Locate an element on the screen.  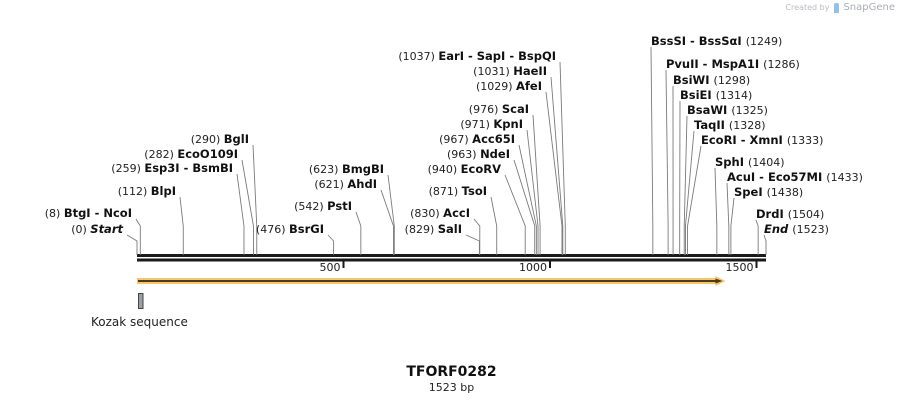
site-enzyme: AcuI - Eco57MI is located at coordinates (776, 177).